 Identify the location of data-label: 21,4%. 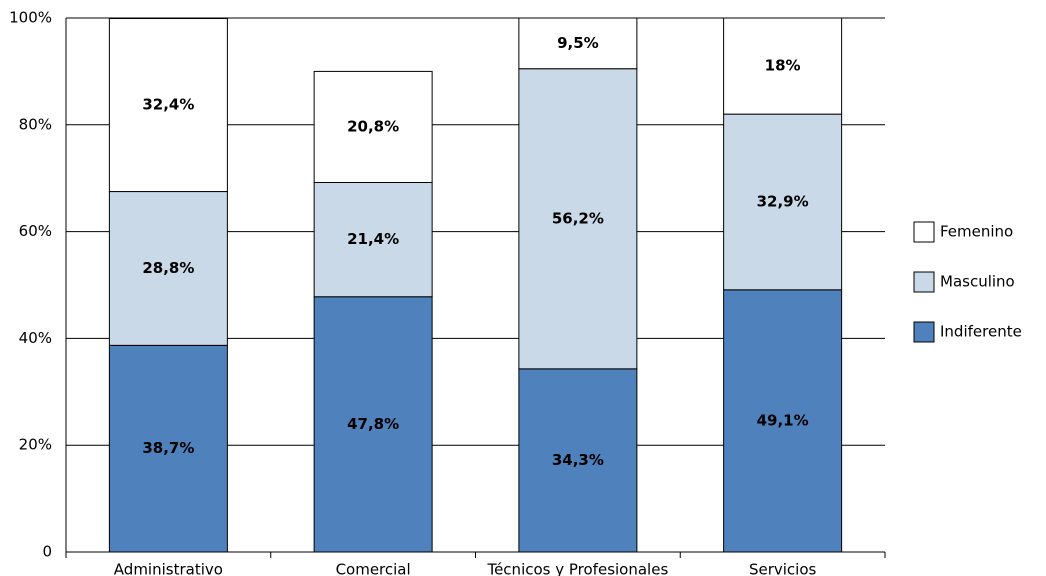
(373, 239).